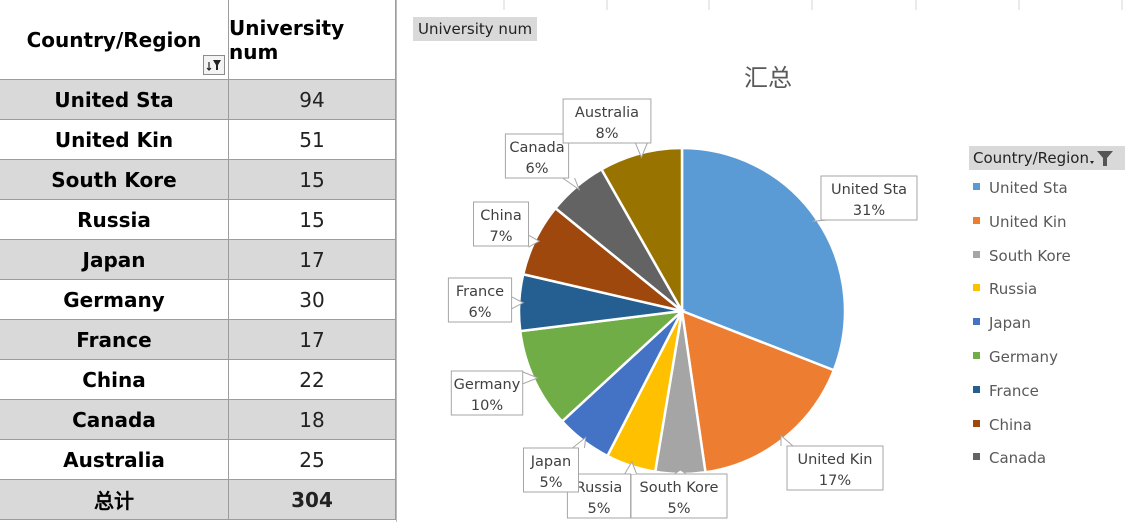 Image resolution: width=1141 pixels, height=522 pixels. I want to click on table-row: Australia 25, so click(198, 460).